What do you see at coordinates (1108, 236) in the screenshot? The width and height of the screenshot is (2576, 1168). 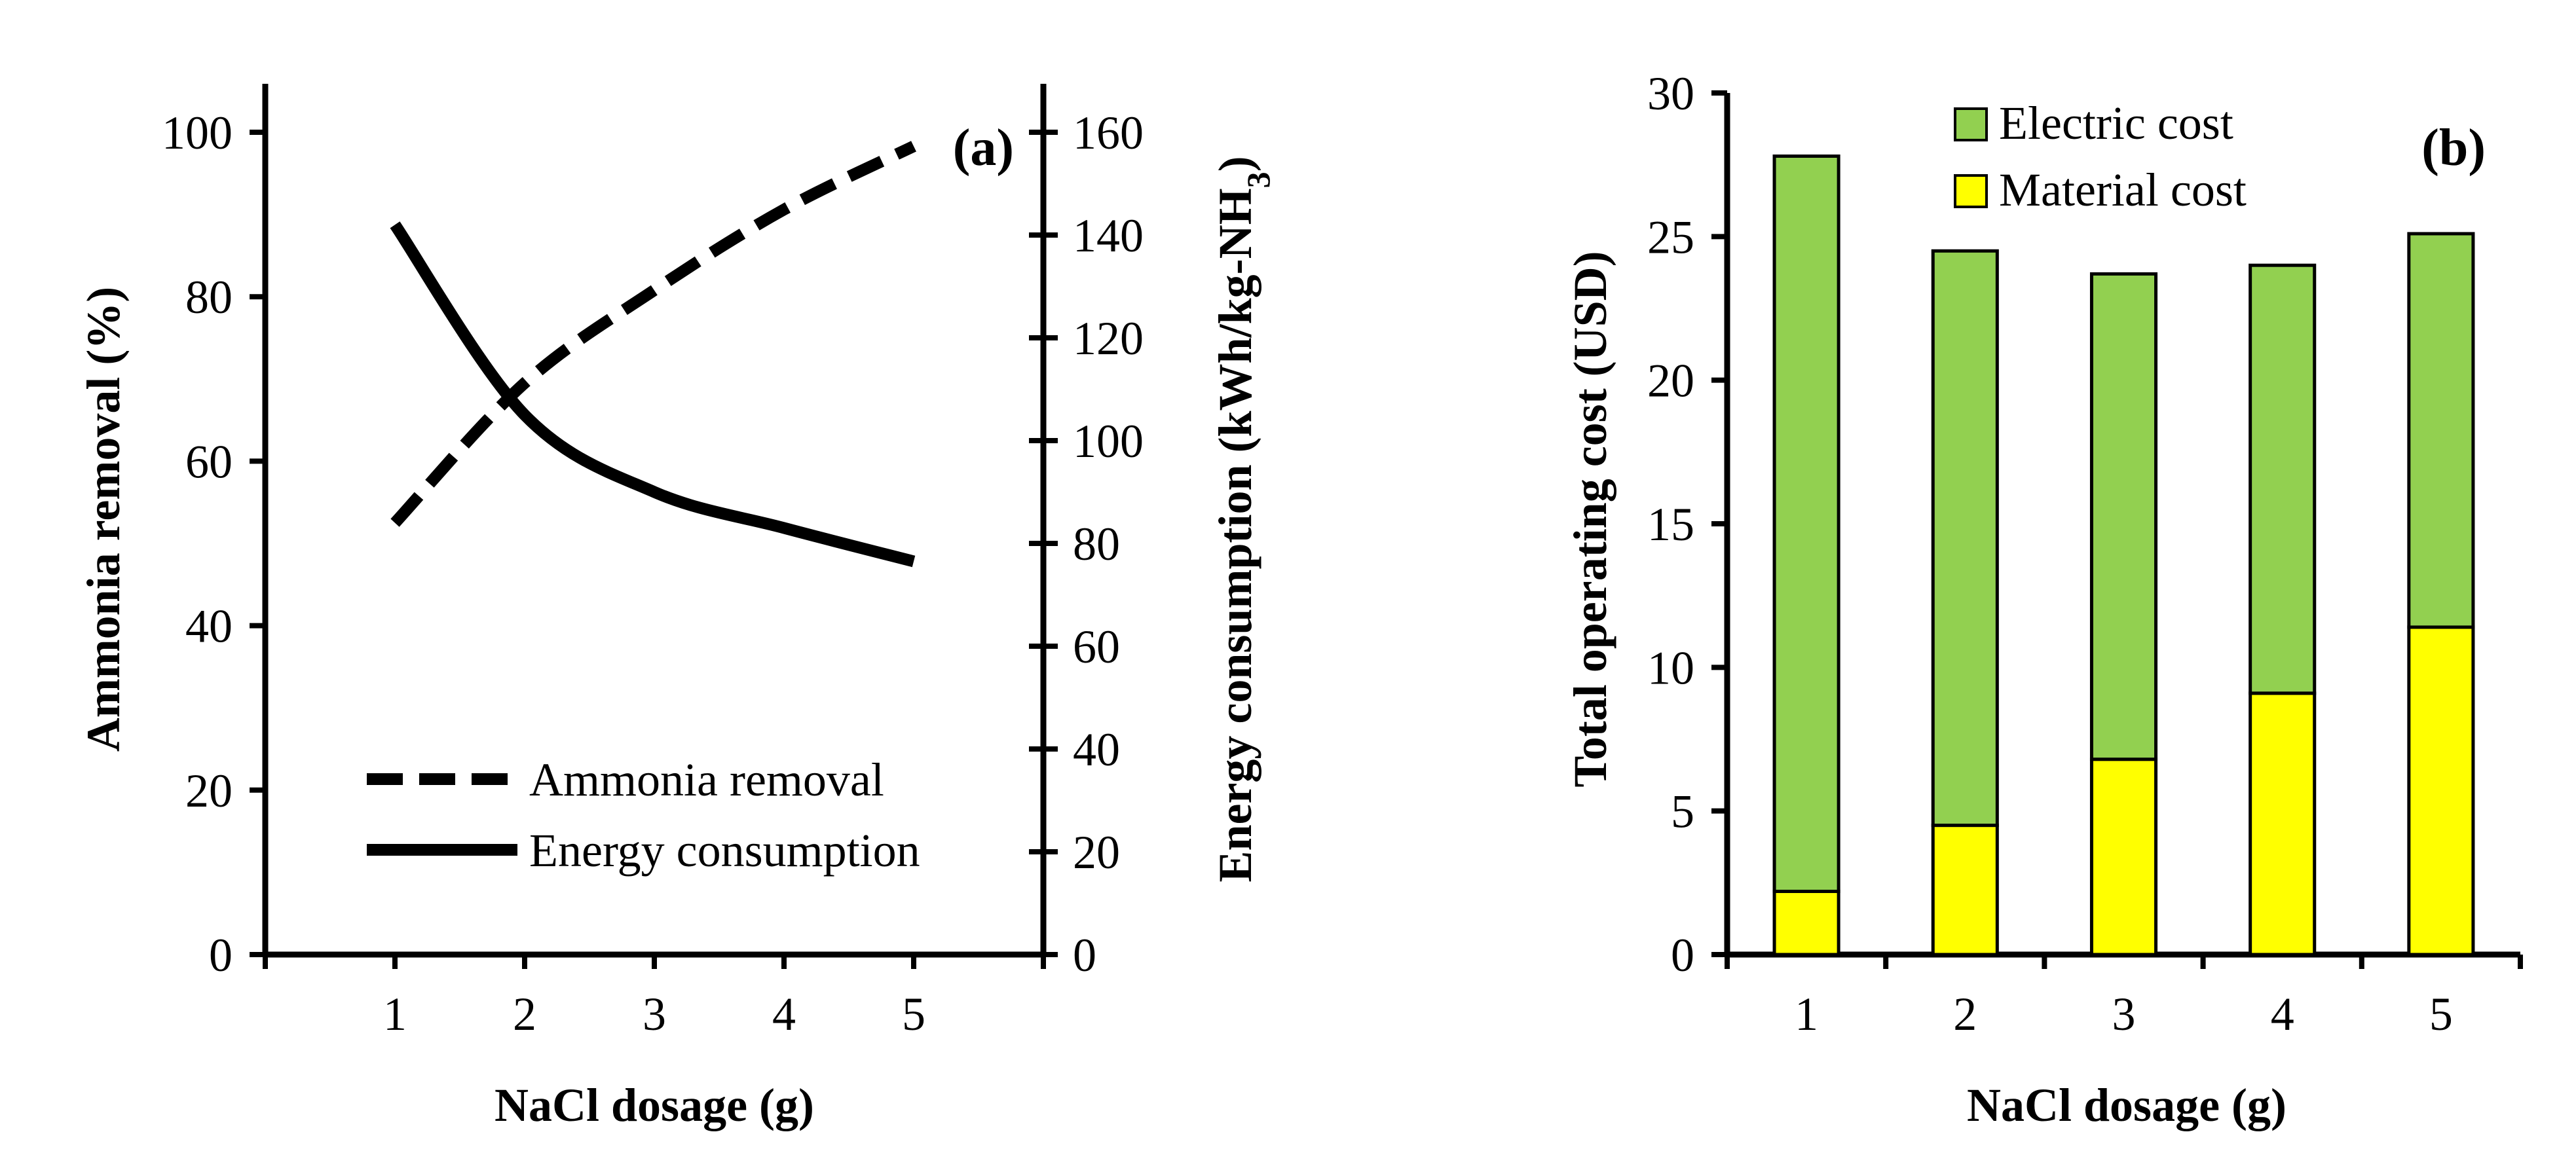 I see `panel-a-right-tick-label: 140` at bounding box center [1108, 236].